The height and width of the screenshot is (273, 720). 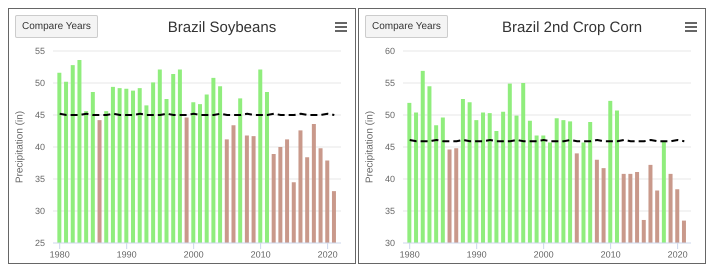 What do you see at coordinates (389, 51) in the screenshot?
I see `y-tick-label: 60` at bounding box center [389, 51].